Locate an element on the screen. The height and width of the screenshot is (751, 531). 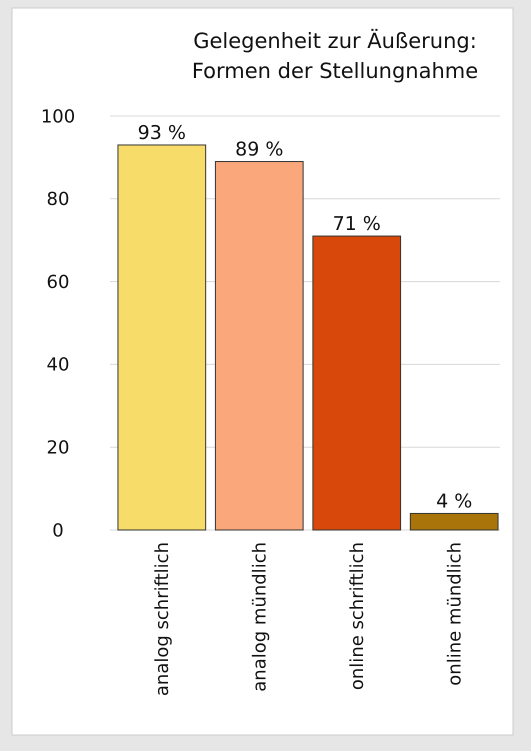
data-label: 89 % is located at coordinates (259, 149).